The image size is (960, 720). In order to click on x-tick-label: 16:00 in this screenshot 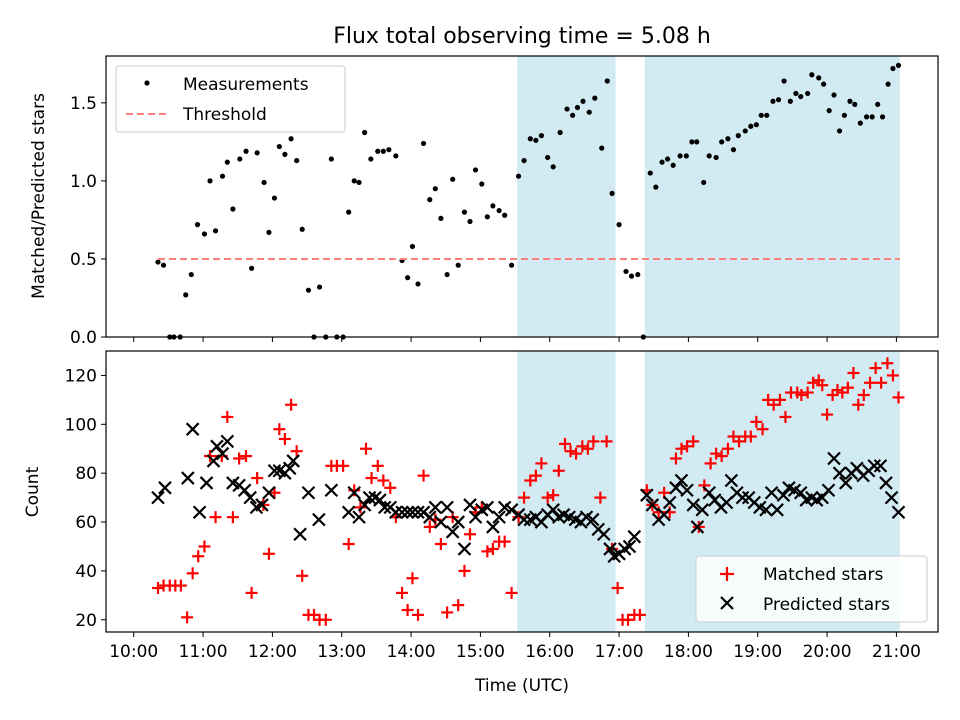, I will do `click(549, 652)`.